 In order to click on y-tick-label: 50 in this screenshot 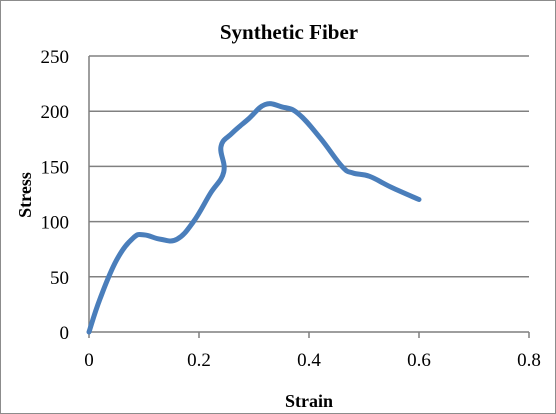, I will do `click(59, 278)`.